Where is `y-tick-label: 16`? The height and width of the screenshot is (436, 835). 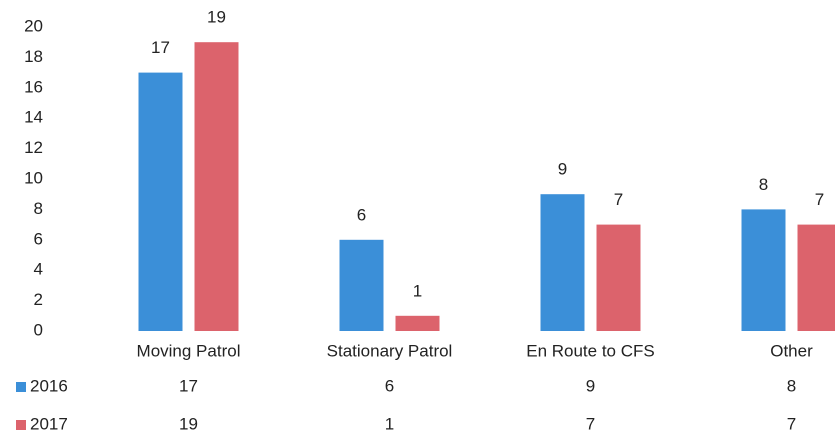
y-tick-label: 16 is located at coordinates (33, 86).